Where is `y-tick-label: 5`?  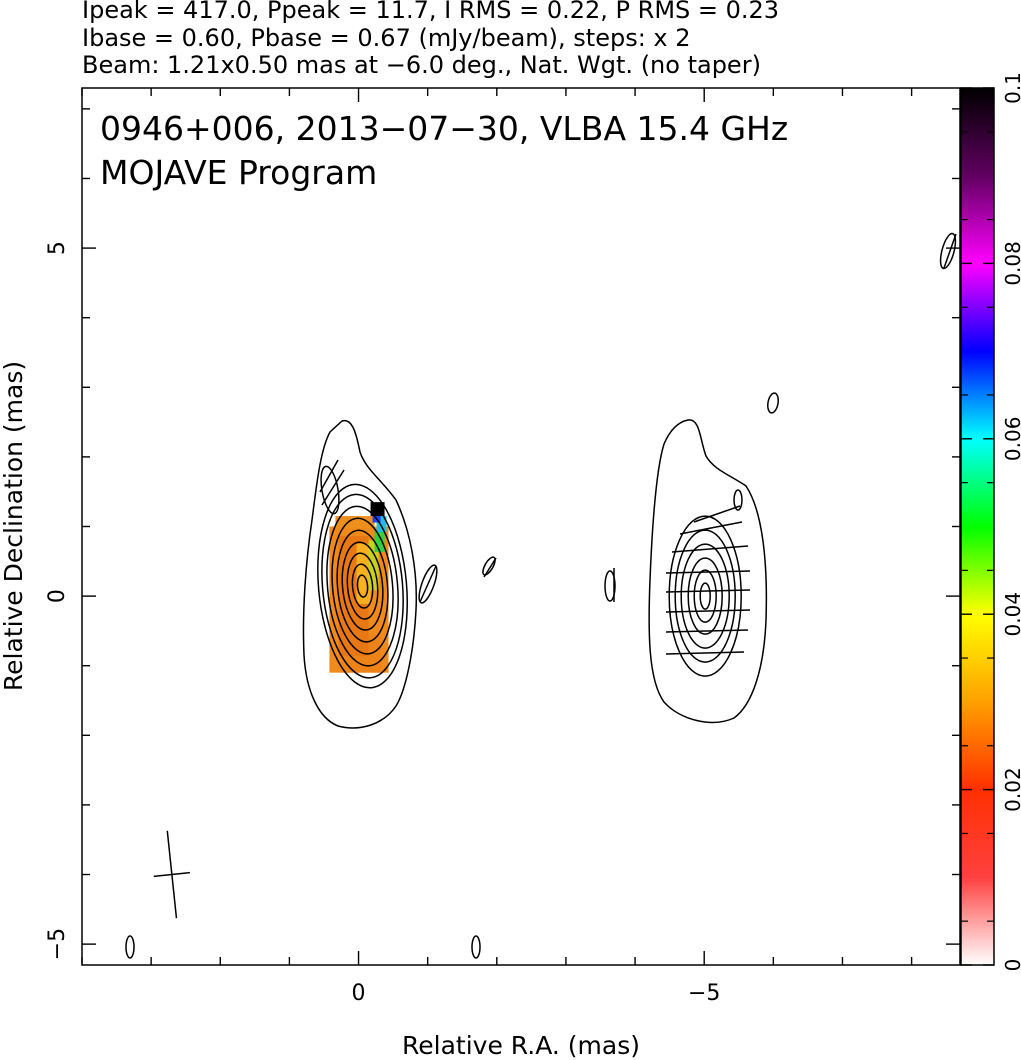
y-tick-label: 5 is located at coordinates (57, 248).